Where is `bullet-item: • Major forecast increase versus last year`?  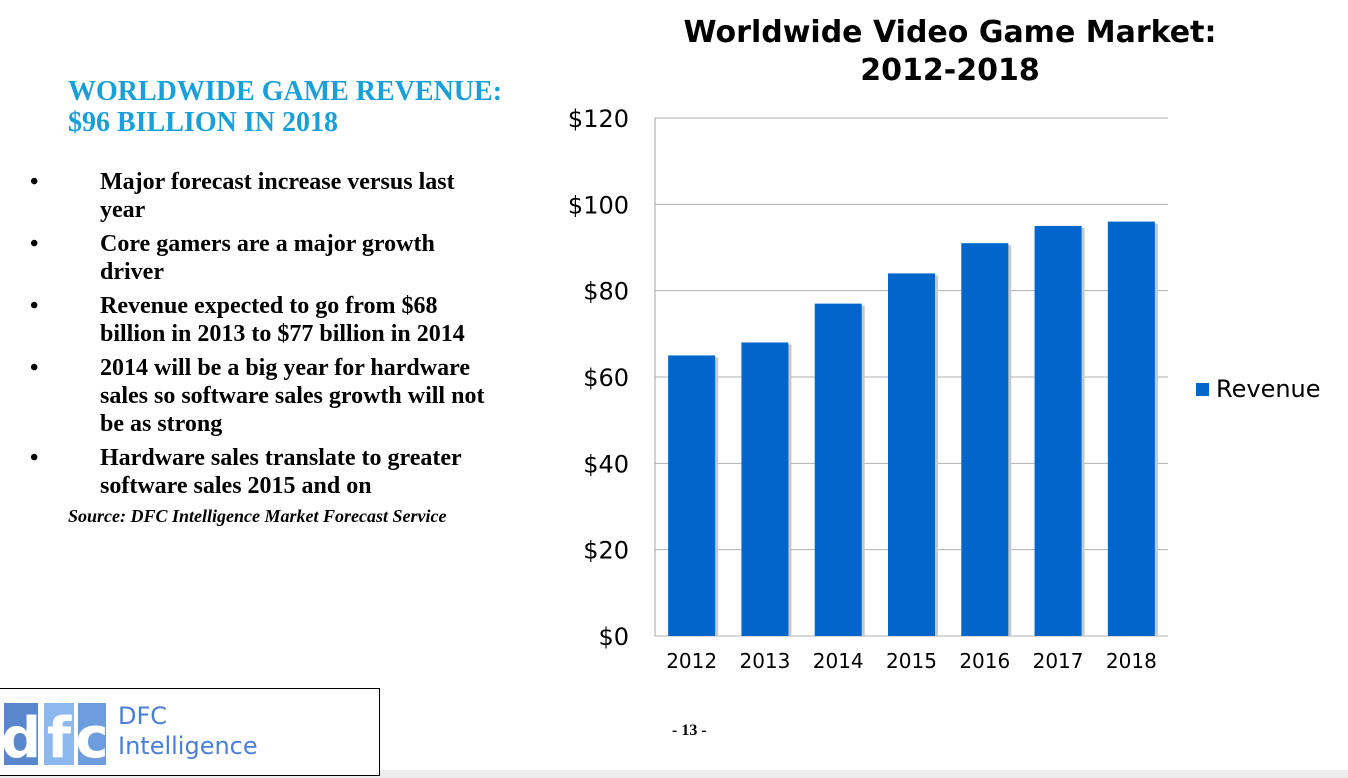 bullet-item: • Major forecast increase versus last year is located at coordinates (285, 196).